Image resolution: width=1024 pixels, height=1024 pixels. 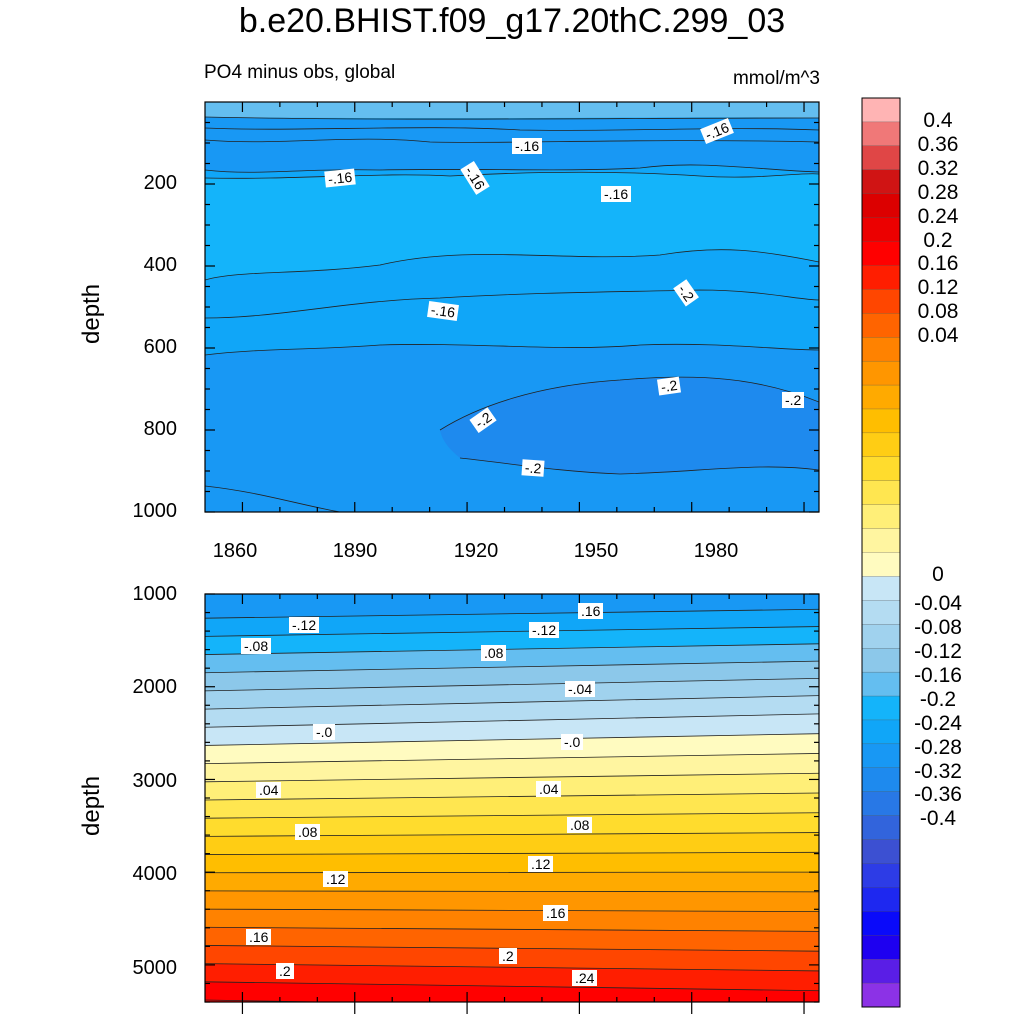 I want to click on top-y-tick: 400, so click(x=160, y=265).